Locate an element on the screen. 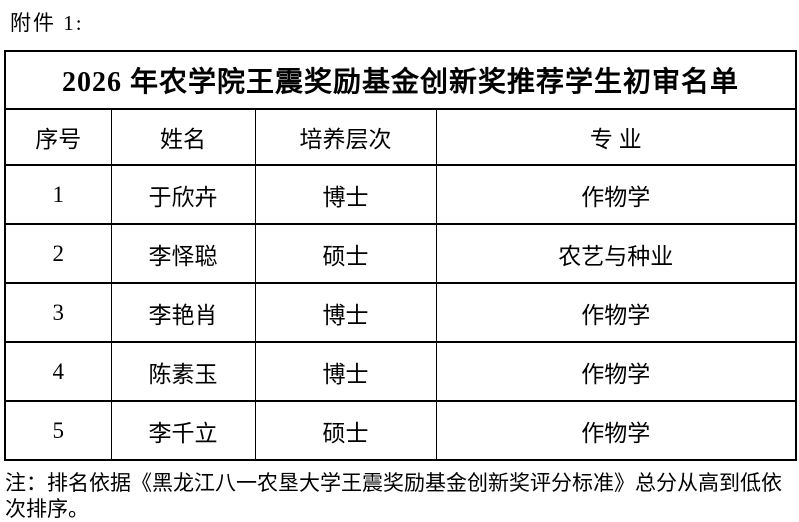  col-header-level: 培养层次 is located at coordinates (345, 137).